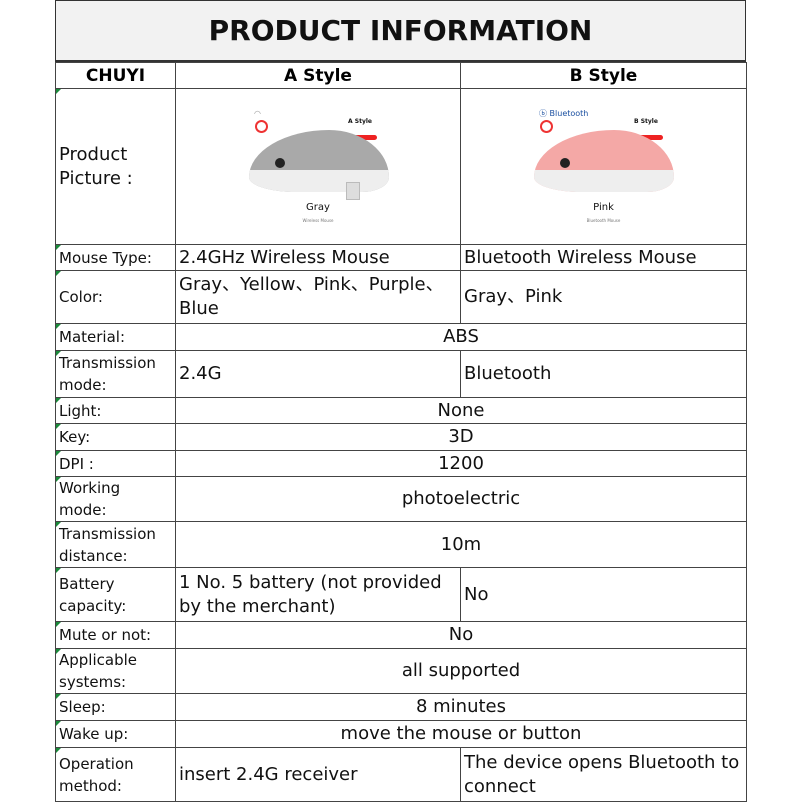 The width and height of the screenshot is (800, 802). I want to click on row-label: Wake up:, so click(115, 734).